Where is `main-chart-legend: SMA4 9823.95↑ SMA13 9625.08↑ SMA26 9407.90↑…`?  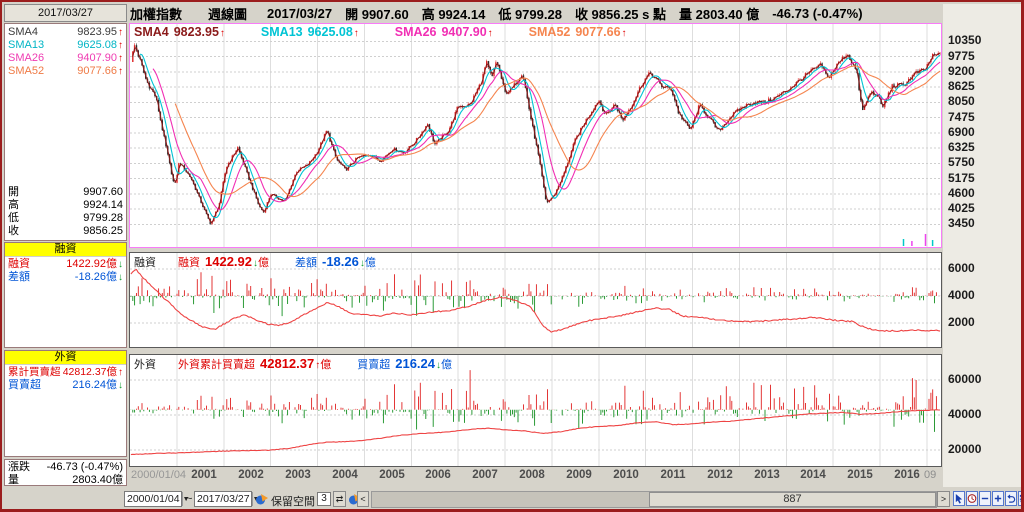 main-chart-legend: SMA4 9823.95↑ SMA13 9625.08↑ SMA26 9407.90↑… is located at coordinates (380, 32).